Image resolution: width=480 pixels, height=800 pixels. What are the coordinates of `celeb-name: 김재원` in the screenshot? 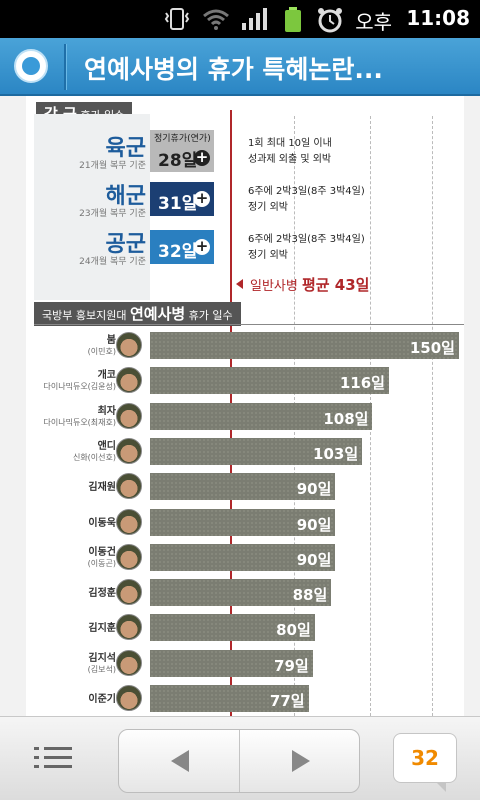 It's located at (102, 488).